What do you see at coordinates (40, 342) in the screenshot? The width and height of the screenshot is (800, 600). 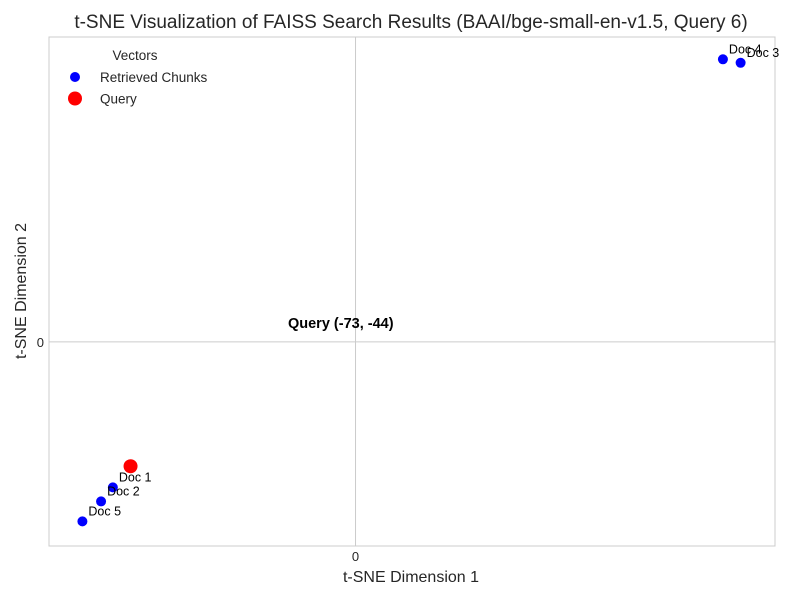 I see `y-tick-label-0: 0` at bounding box center [40, 342].